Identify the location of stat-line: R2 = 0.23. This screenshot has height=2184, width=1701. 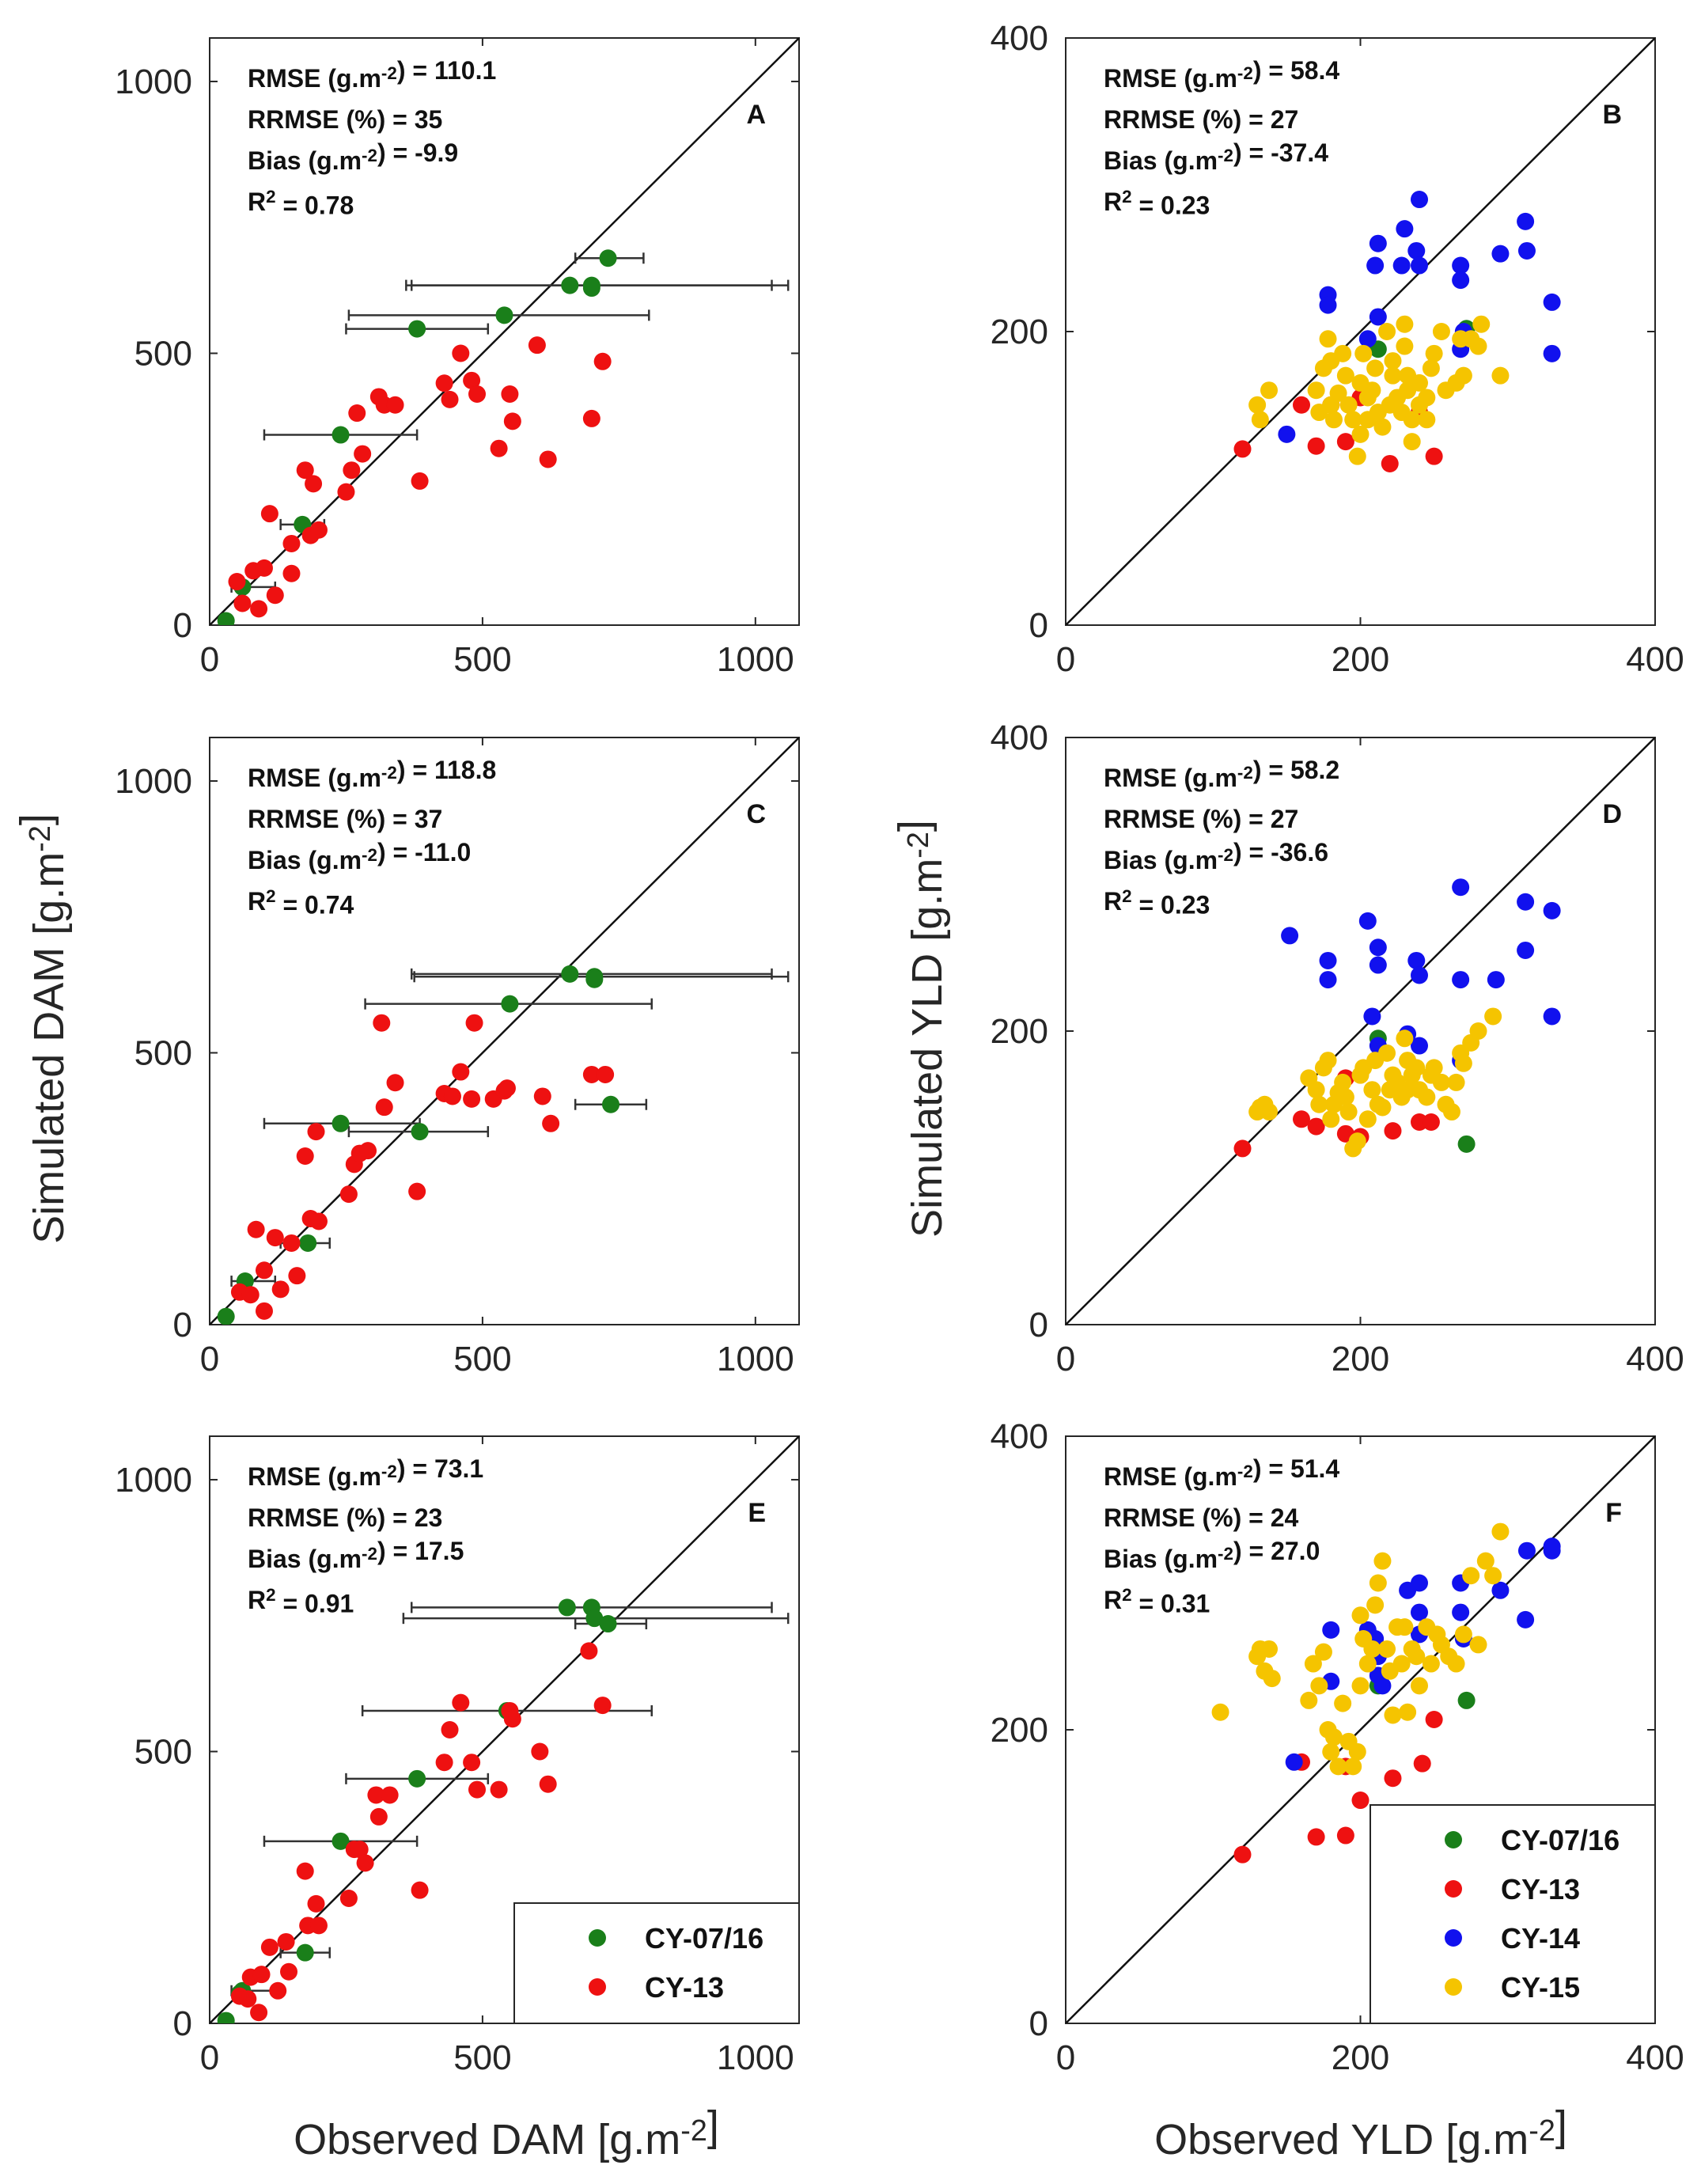
(1157, 203).